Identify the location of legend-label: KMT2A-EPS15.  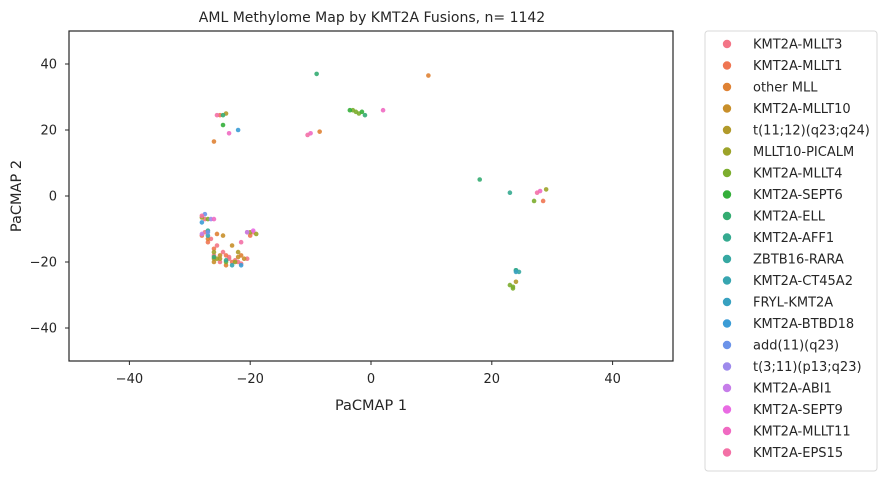
(798, 453).